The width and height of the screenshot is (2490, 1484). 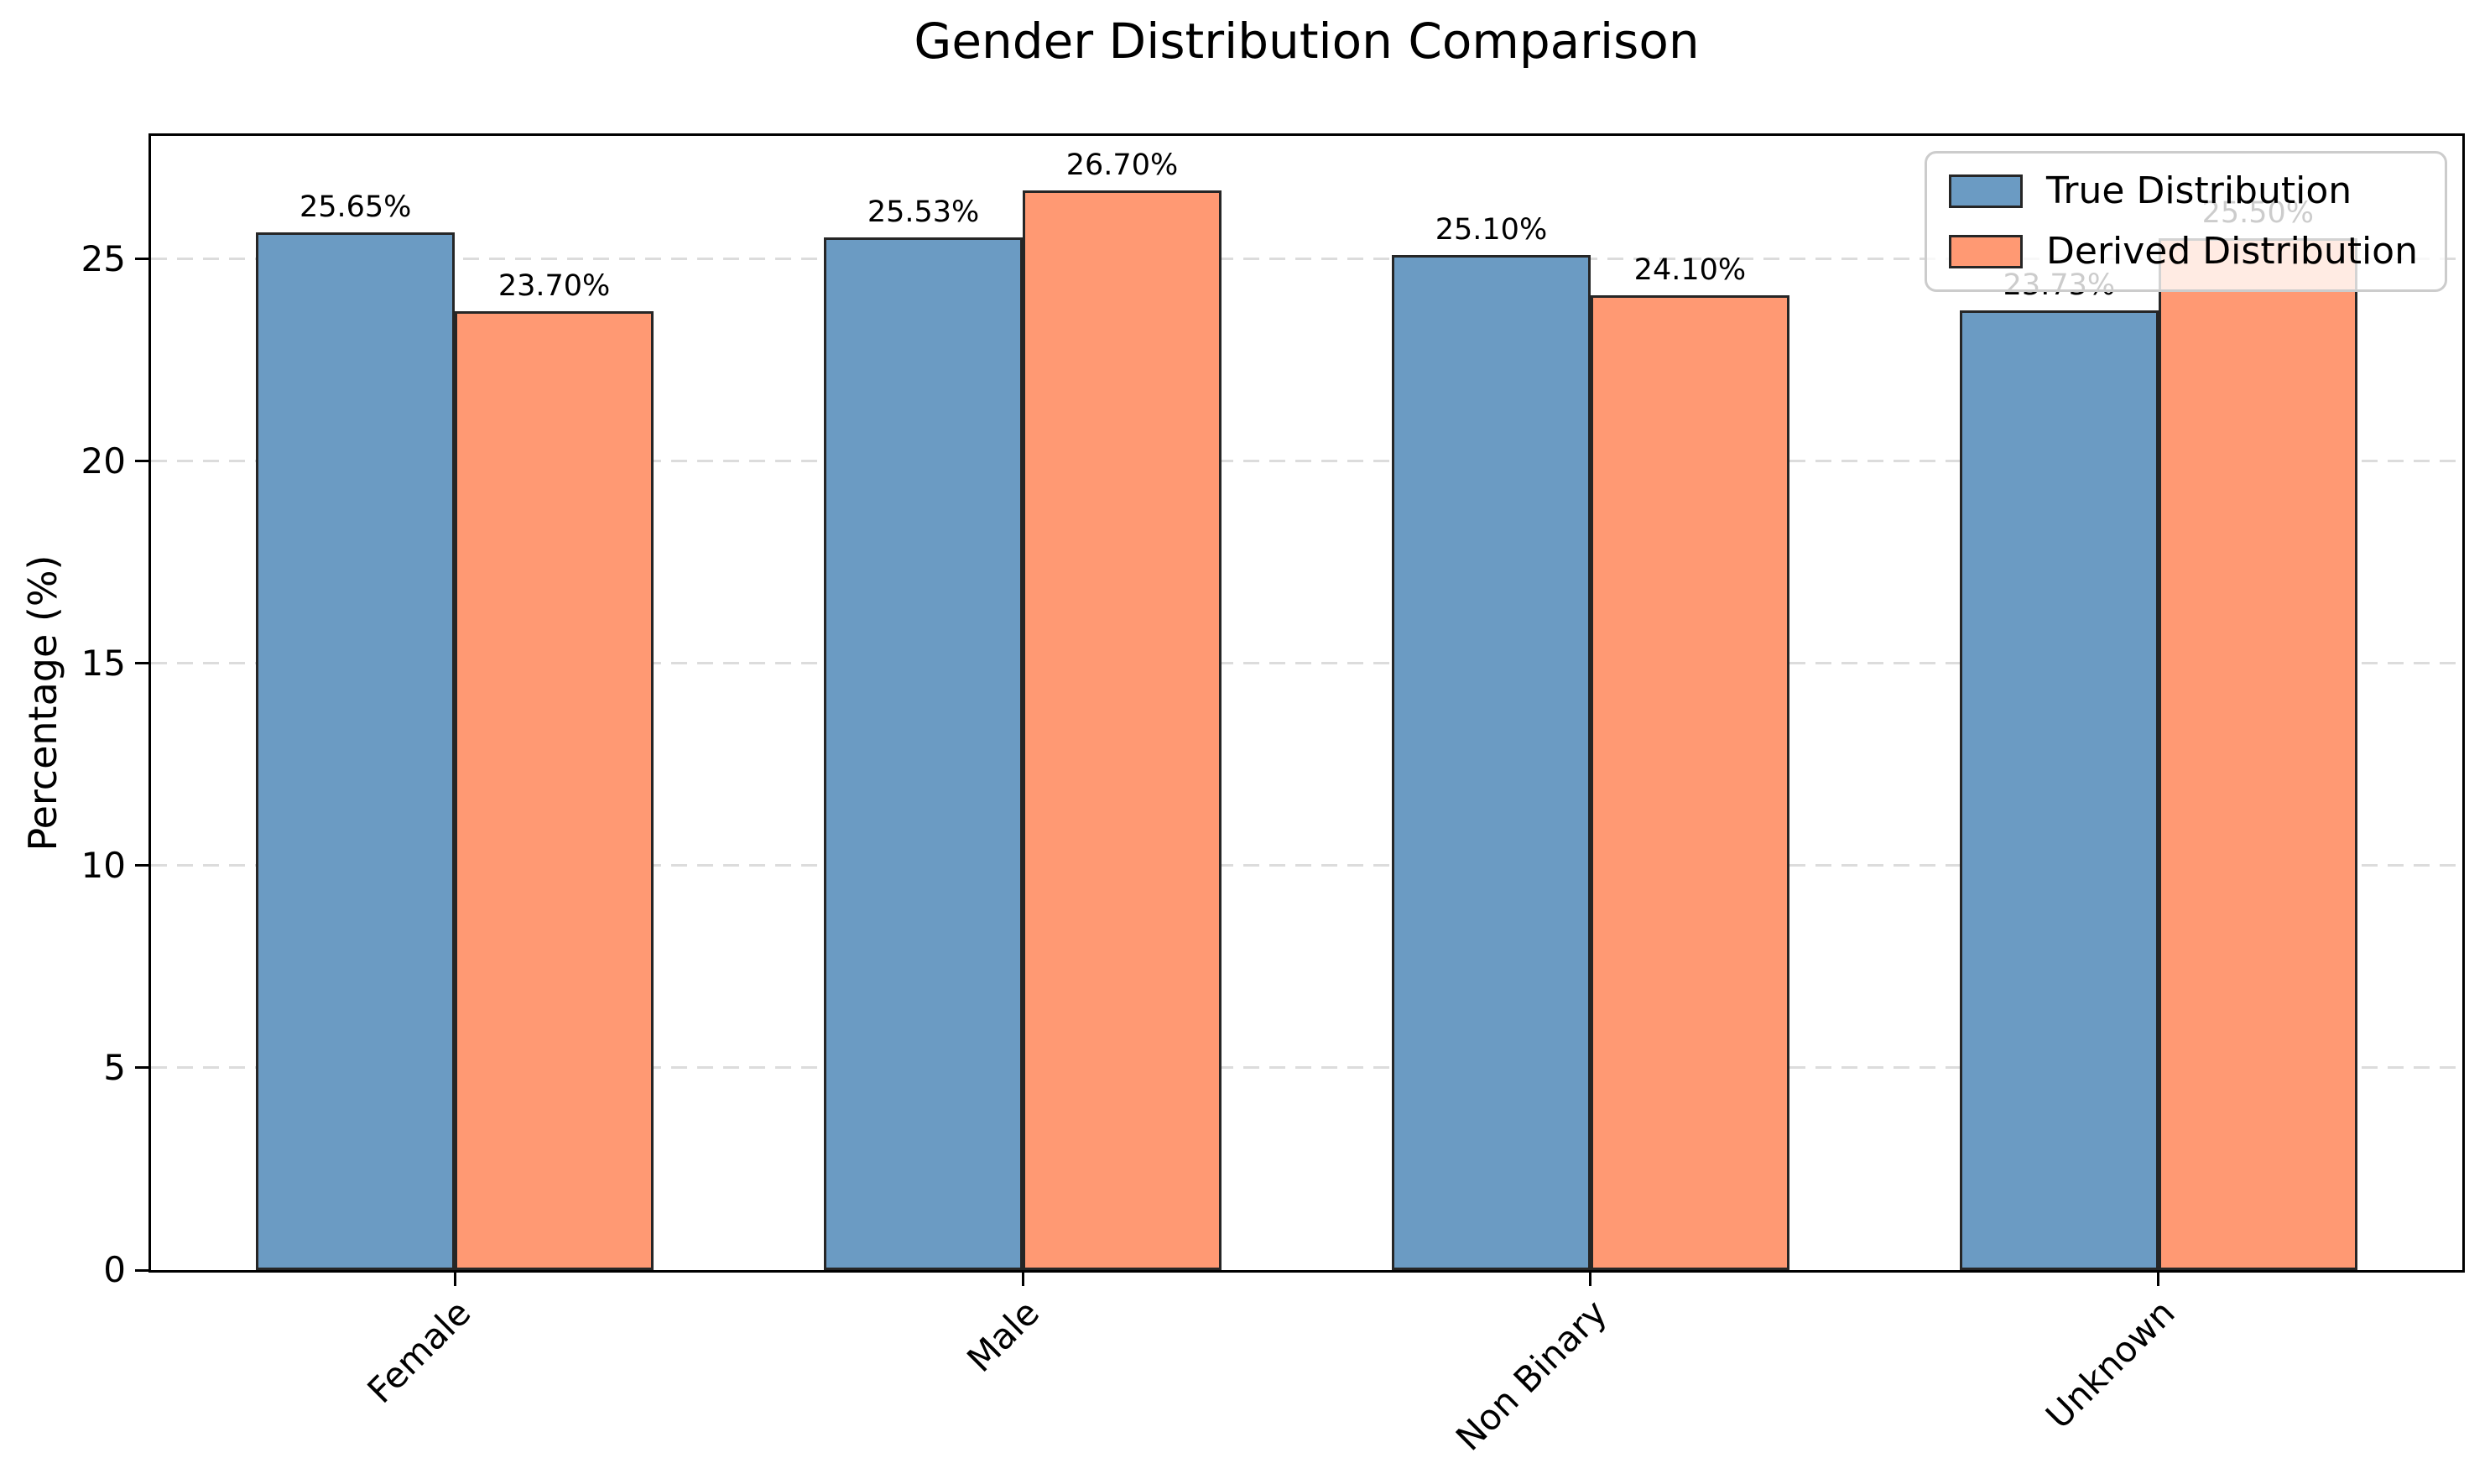 I want to click on bar-derived-distribution-unknown, so click(x=2258, y=754).